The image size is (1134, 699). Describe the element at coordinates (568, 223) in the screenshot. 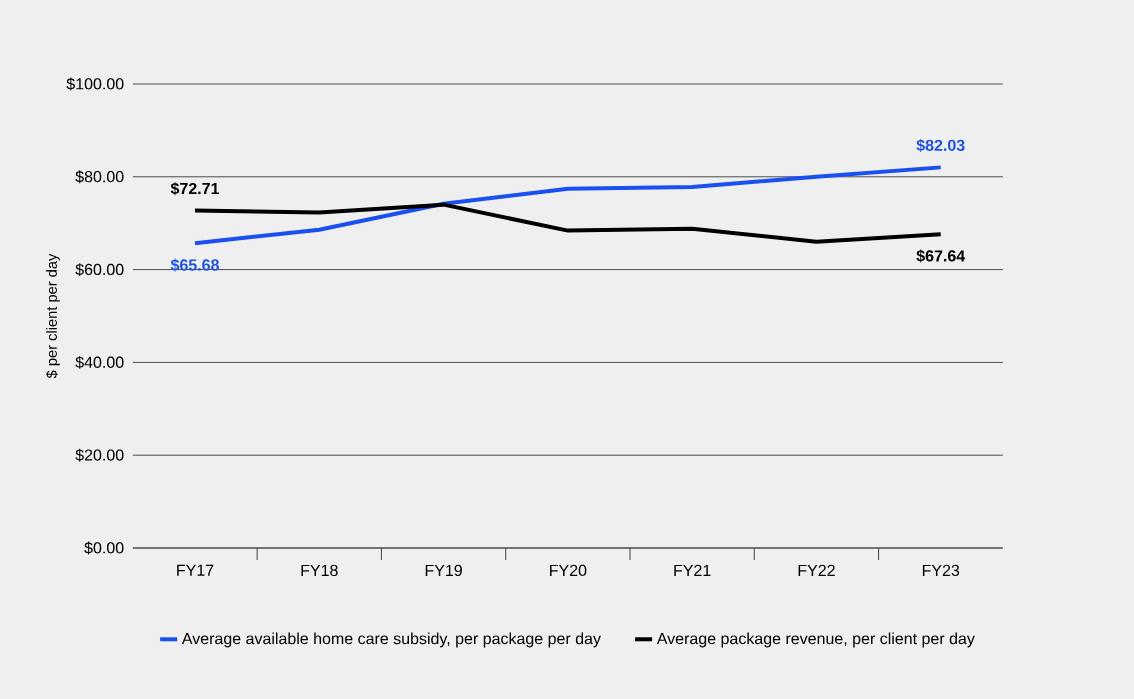

I see `line-series` at that location.